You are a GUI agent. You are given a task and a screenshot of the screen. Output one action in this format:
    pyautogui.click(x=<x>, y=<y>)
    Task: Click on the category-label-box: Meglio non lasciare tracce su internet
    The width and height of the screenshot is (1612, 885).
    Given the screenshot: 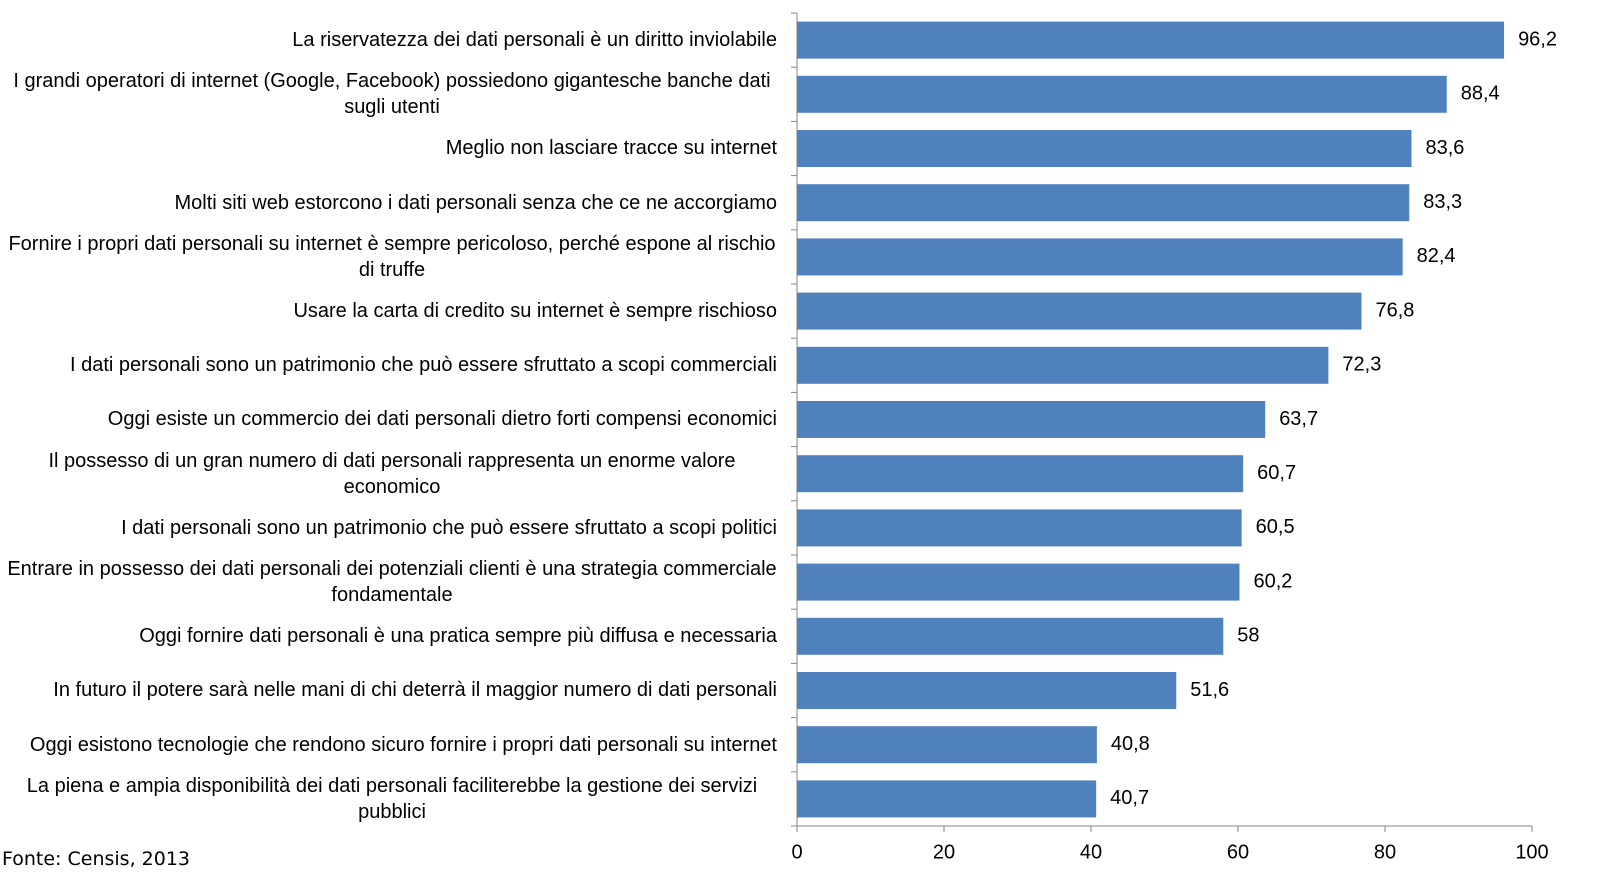 What is the action you would take?
    pyautogui.click(x=388, y=148)
    